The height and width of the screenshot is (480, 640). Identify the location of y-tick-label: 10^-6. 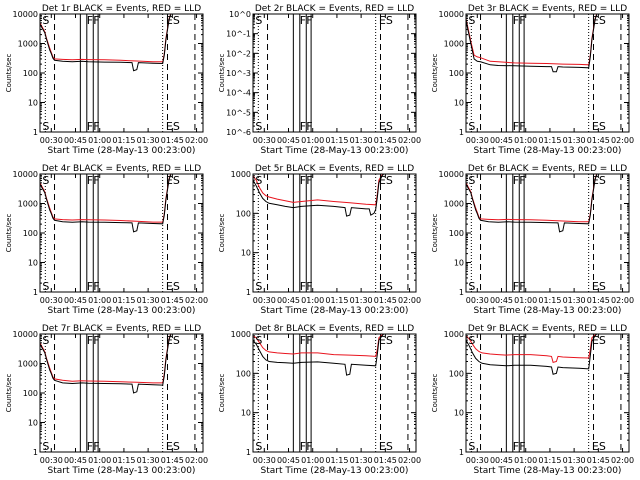
(238, 132).